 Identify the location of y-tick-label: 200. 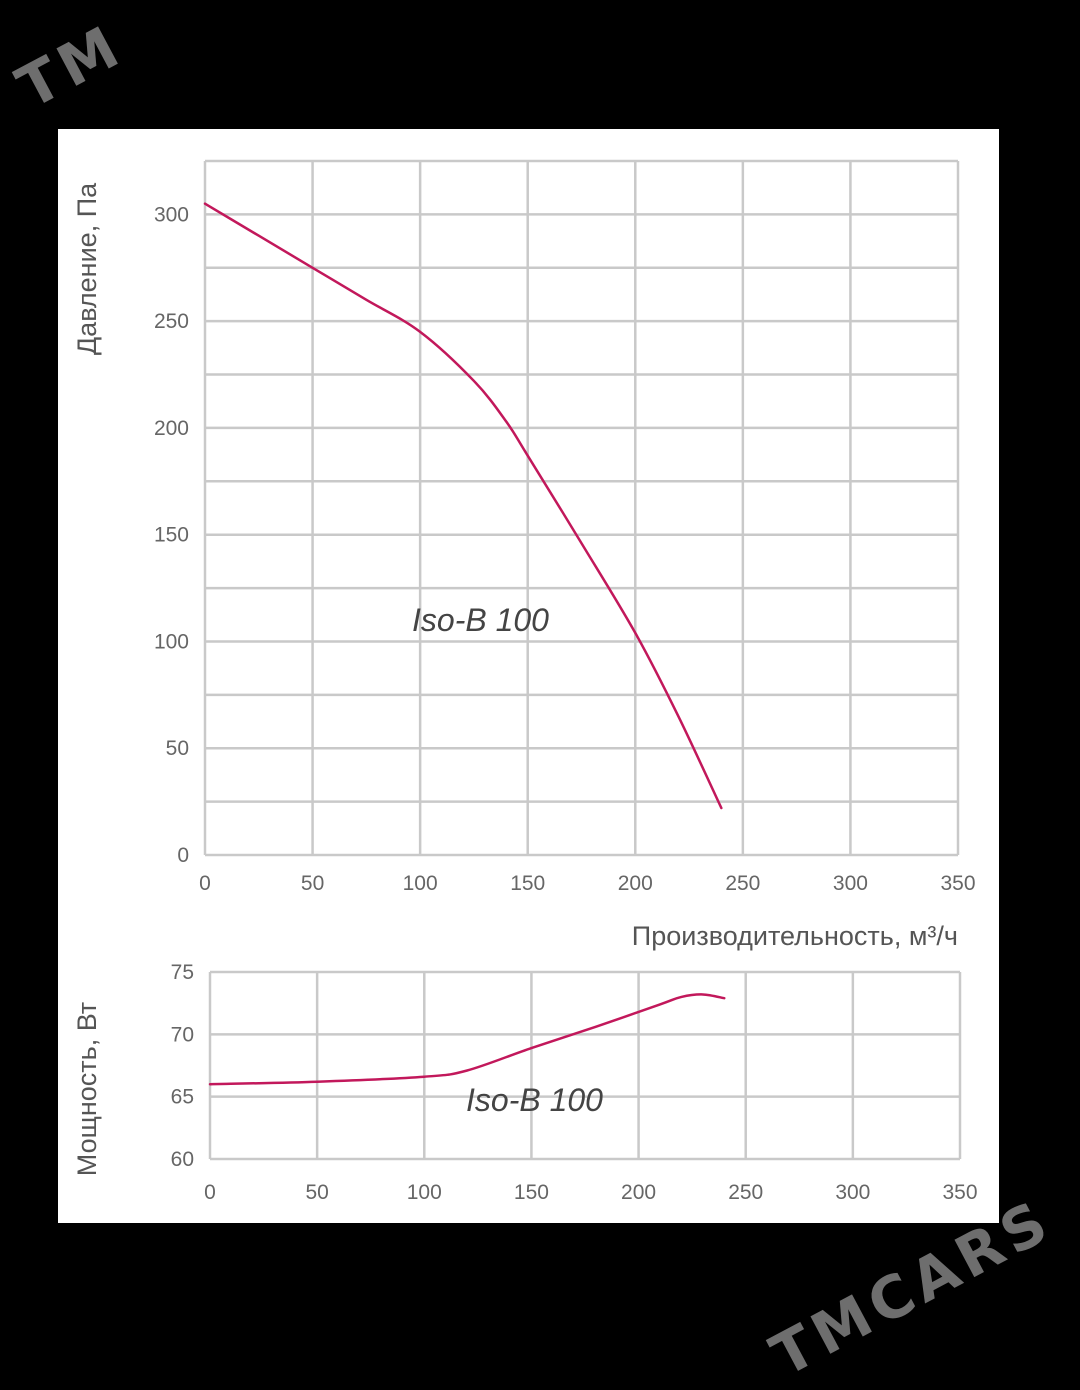
(171, 428).